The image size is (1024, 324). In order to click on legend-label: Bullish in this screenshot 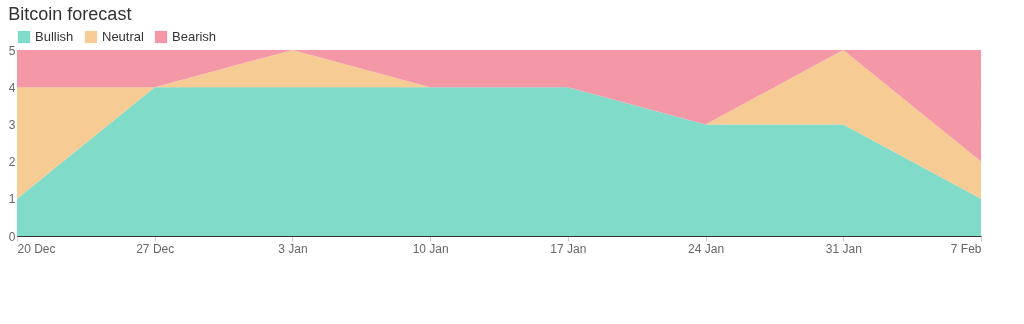, I will do `click(54, 36)`.